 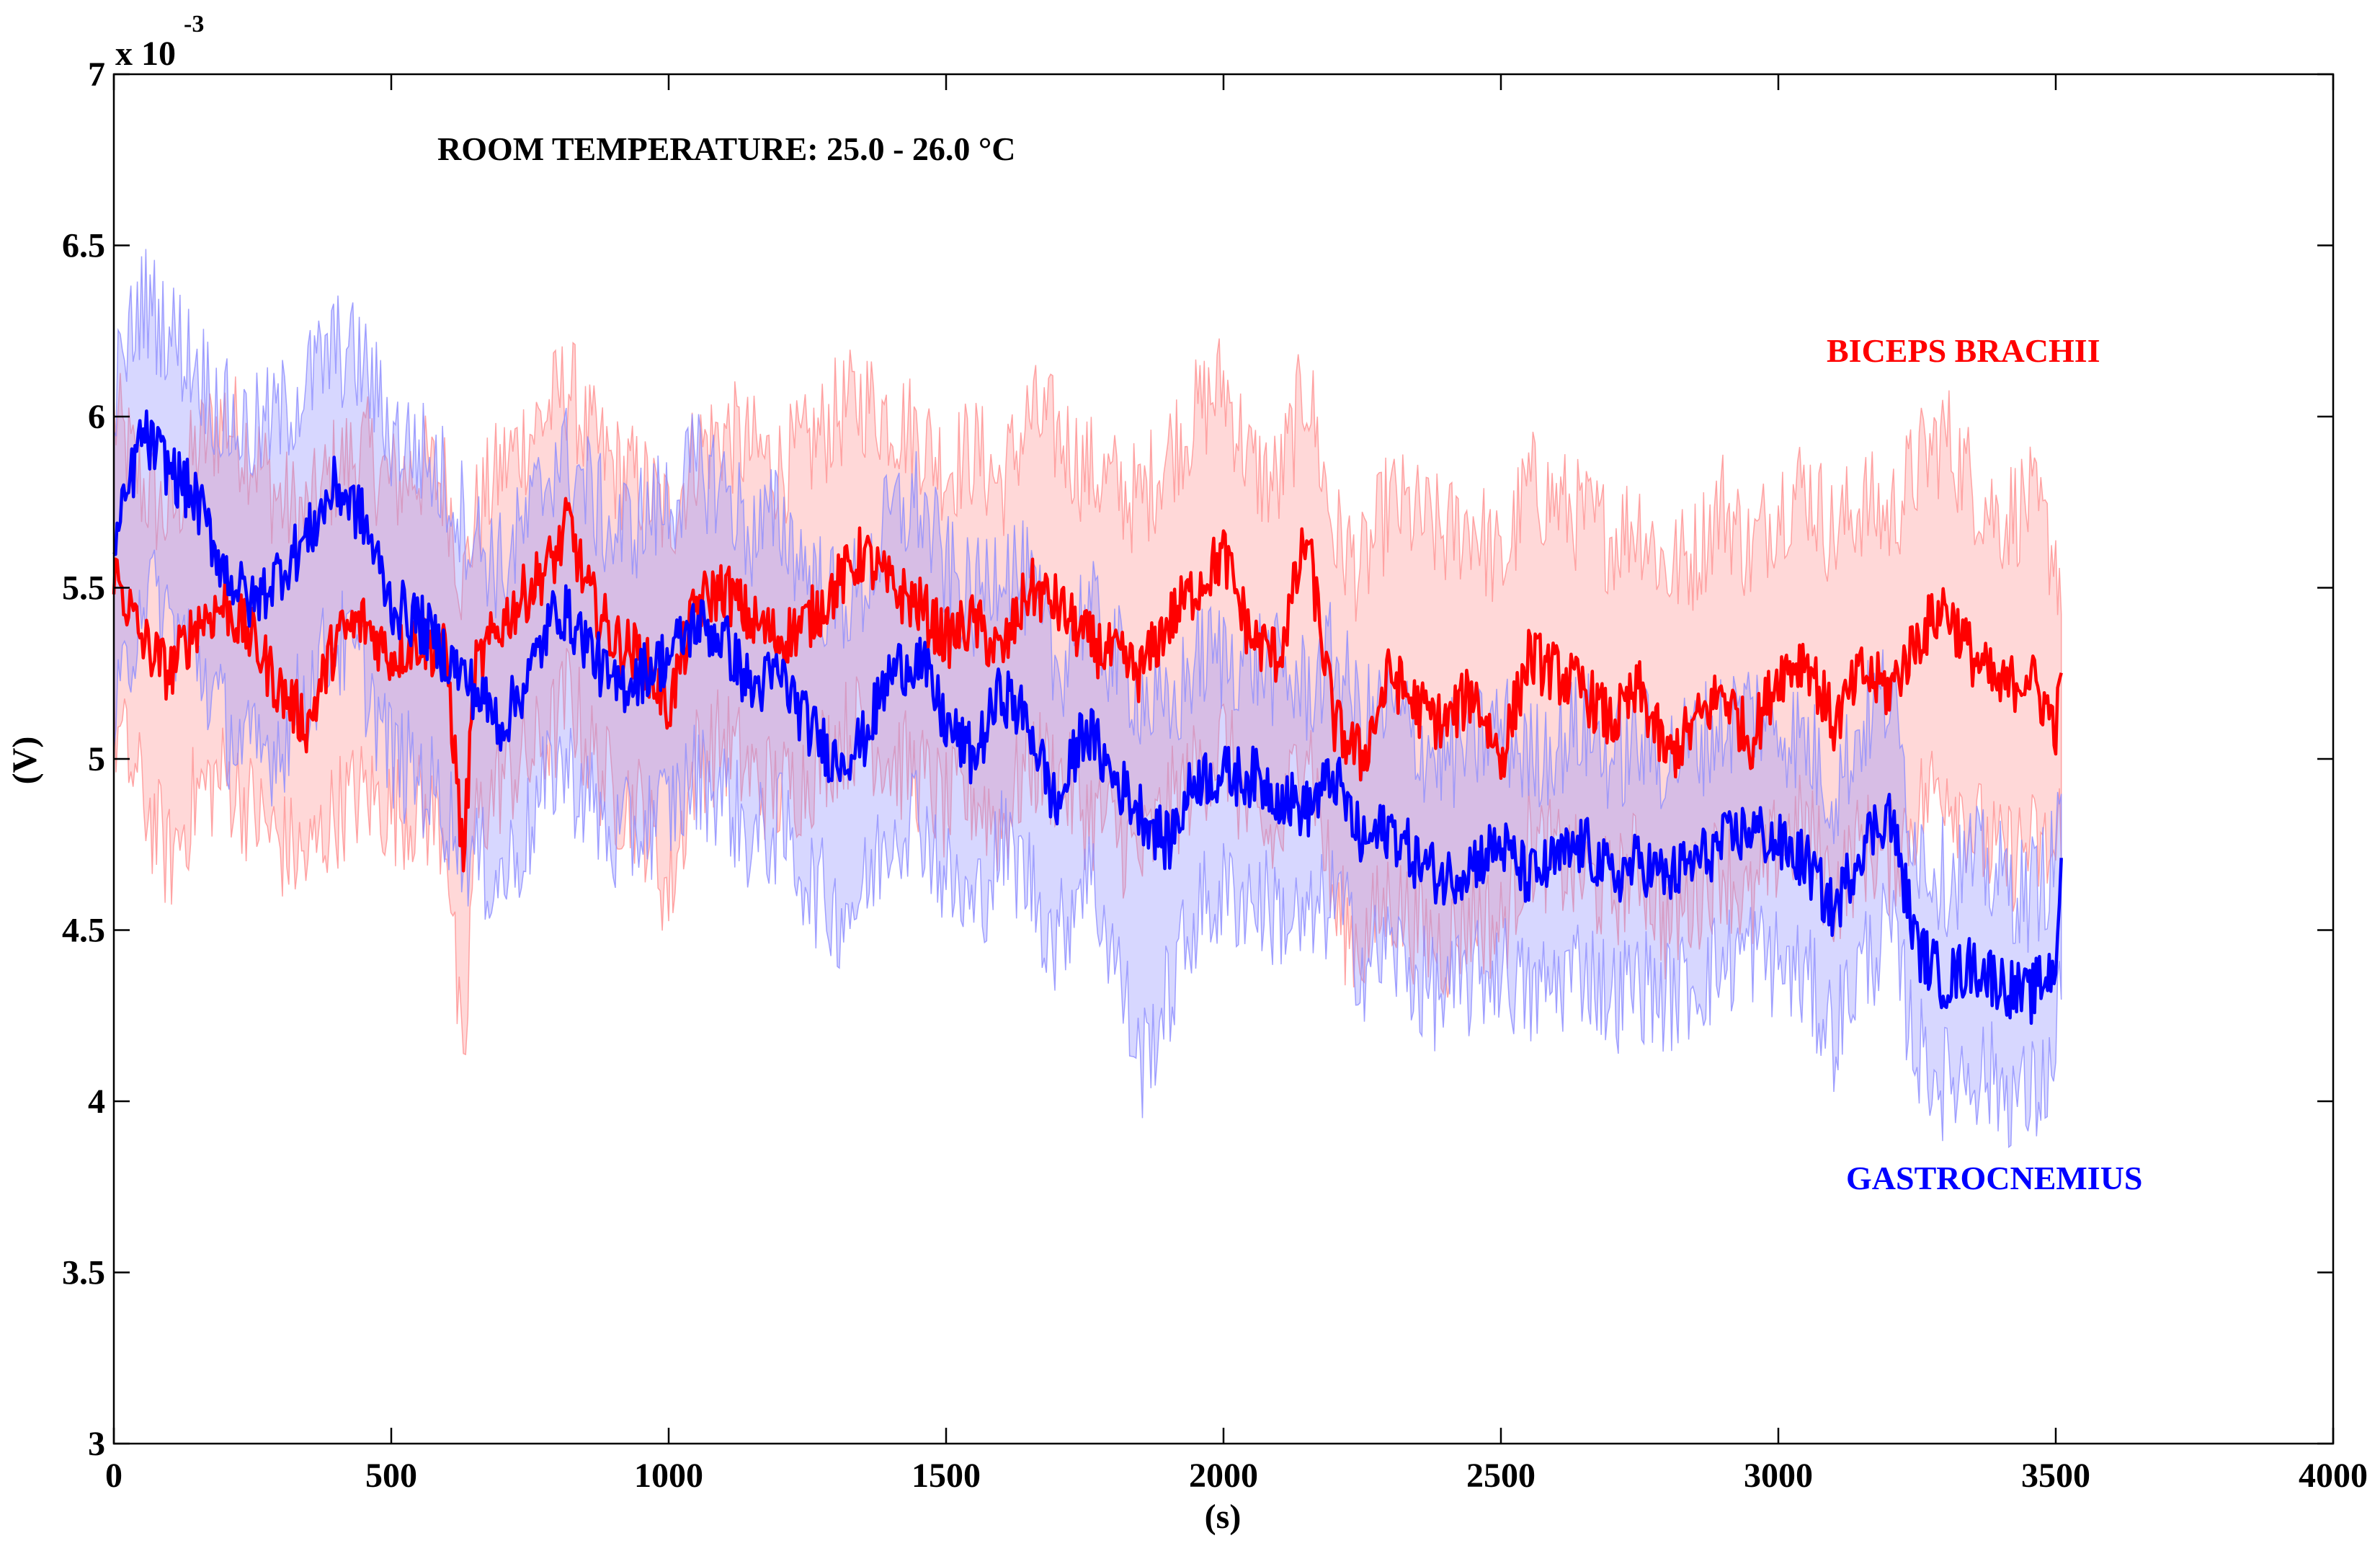 What do you see at coordinates (145, 54) in the screenshot?
I see `y-scale-label-base: x 10` at bounding box center [145, 54].